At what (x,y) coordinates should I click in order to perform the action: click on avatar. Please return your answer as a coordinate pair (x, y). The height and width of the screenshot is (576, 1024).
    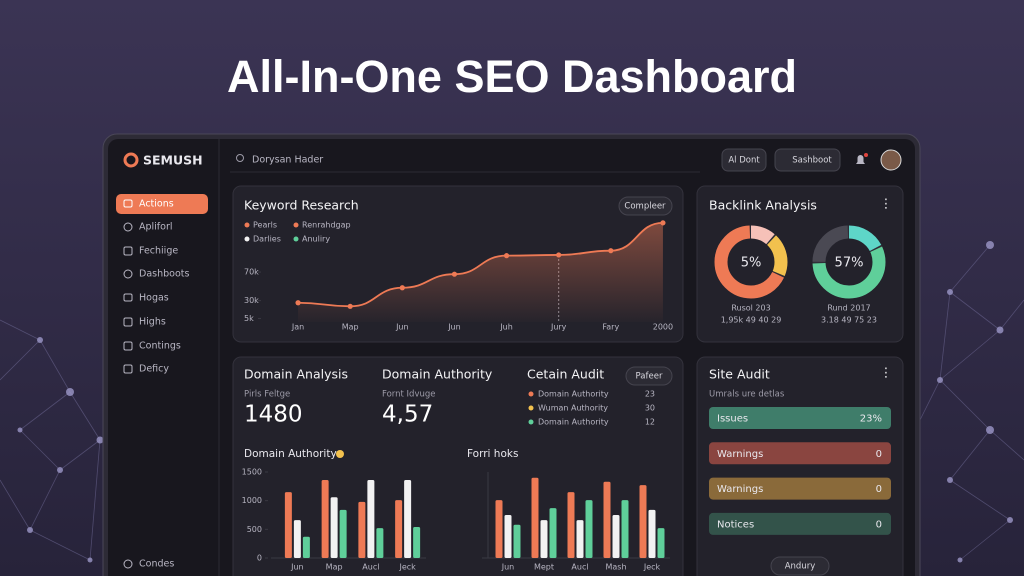
    Looking at the image, I should click on (891, 160).